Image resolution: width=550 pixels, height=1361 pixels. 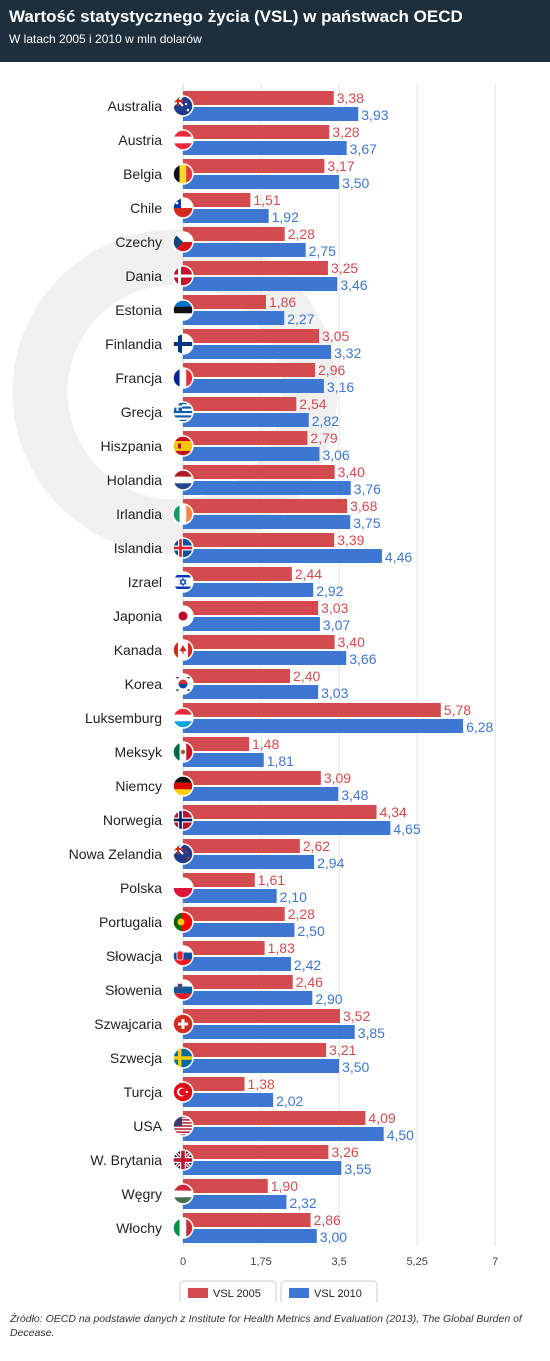 I want to click on switzerland-flag-icon, so click(x=183, y=1024).